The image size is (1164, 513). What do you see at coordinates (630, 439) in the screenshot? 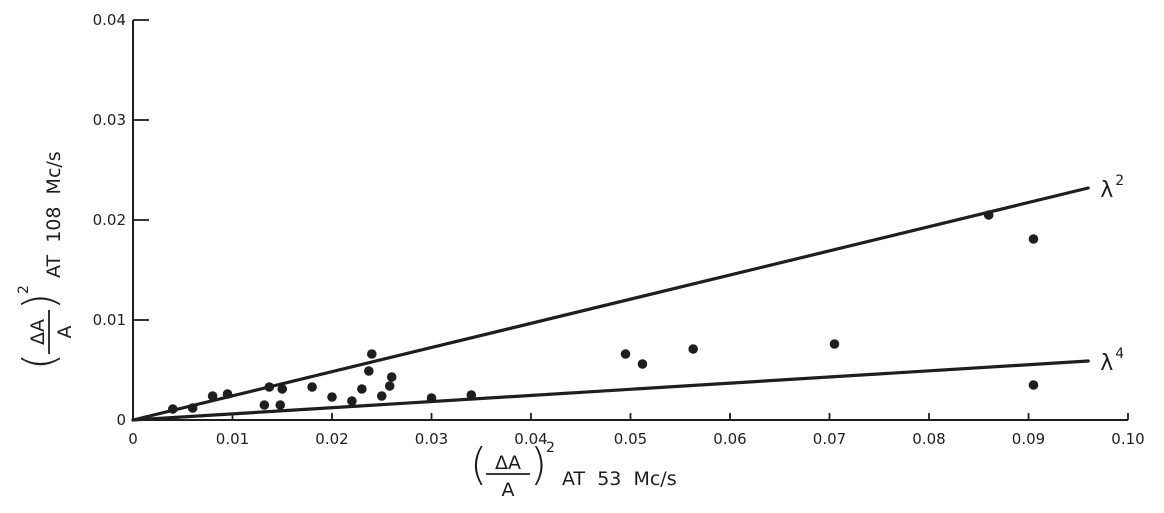
I see `x-tick-label: 0.05` at bounding box center [630, 439].